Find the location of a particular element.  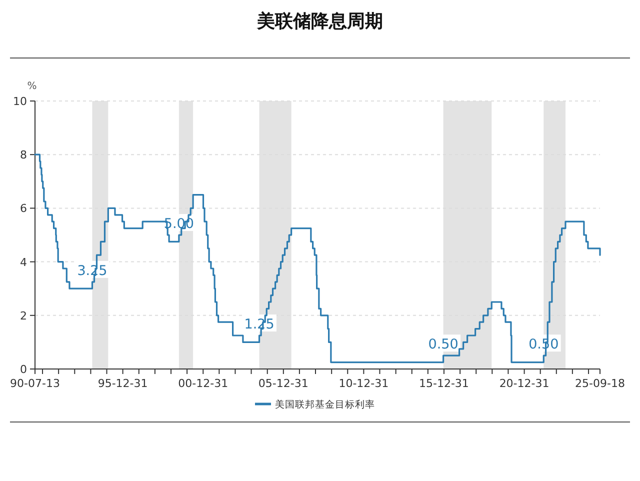

annotation: 0.50 is located at coordinates (443, 344).